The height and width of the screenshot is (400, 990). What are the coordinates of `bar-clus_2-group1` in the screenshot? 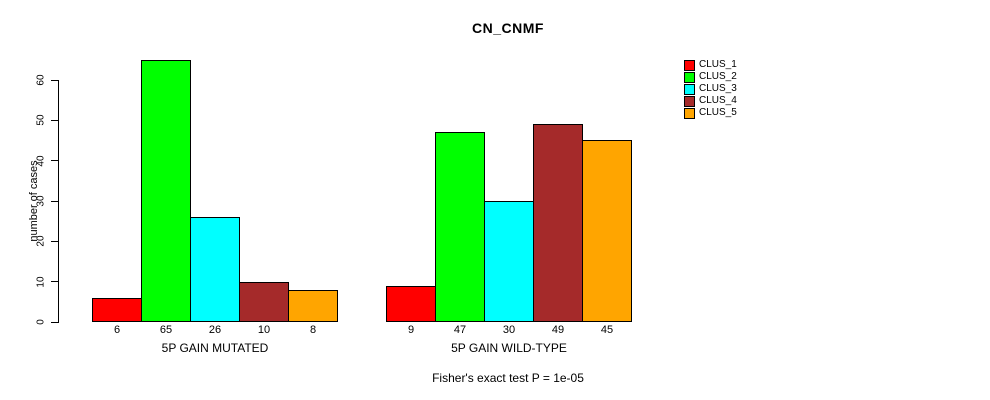 It's located at (166, 191).